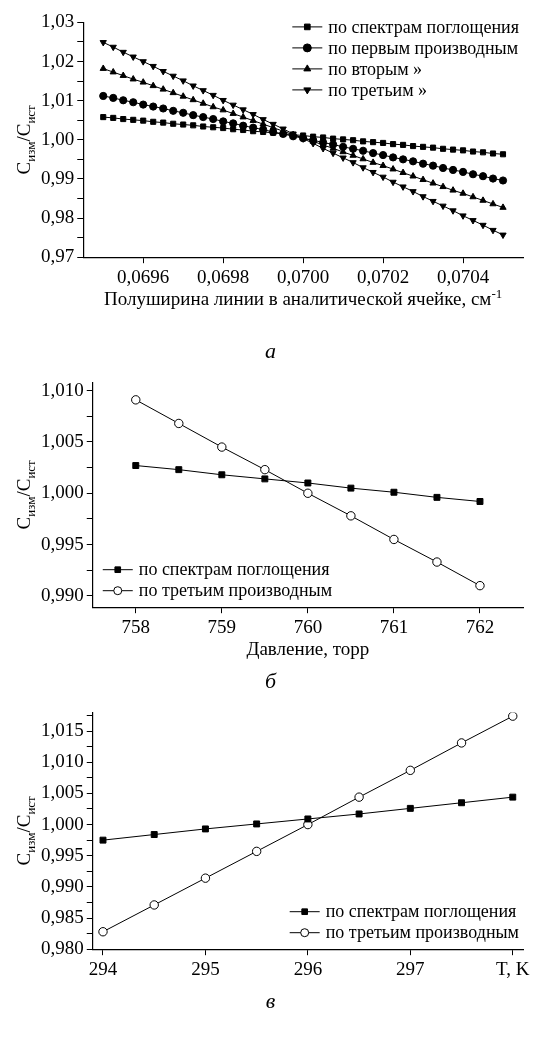  I want to click on text: в, so click(270, 1001).